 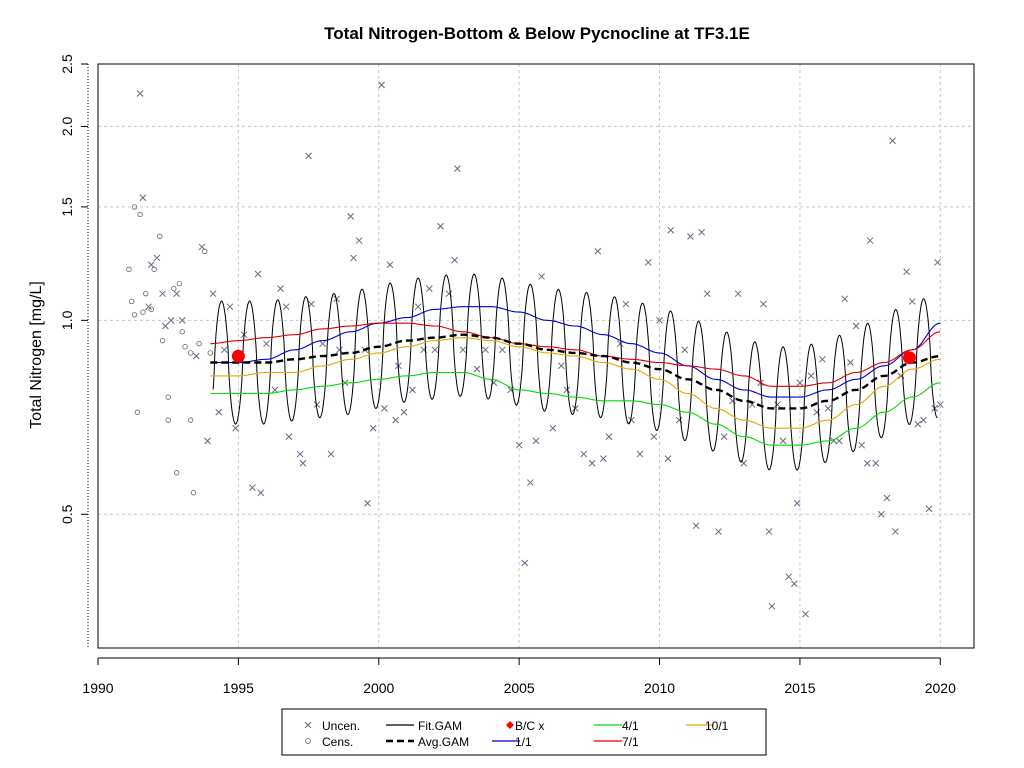 I want to click on x-tick-label: 2000, so click(x=378, y=688).